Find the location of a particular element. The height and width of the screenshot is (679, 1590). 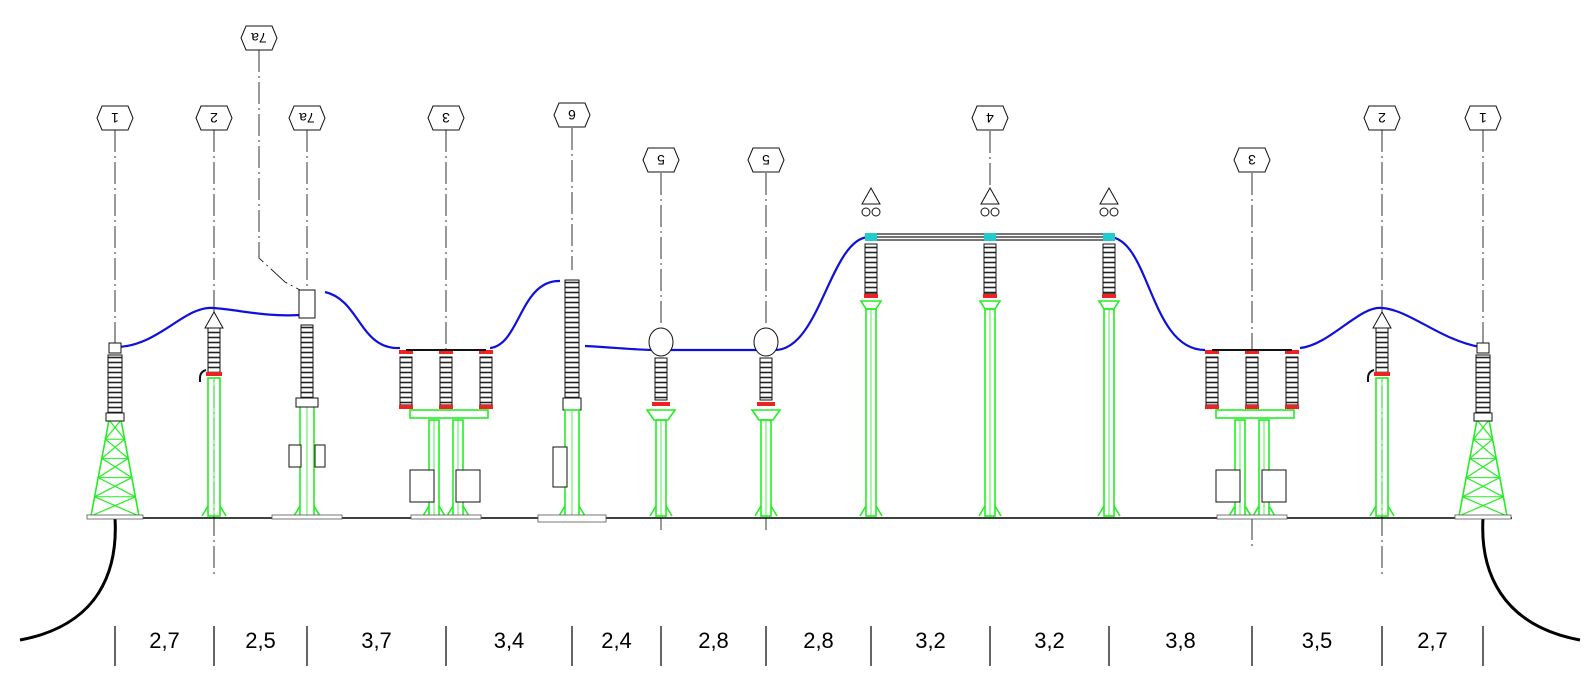

callout-tag-c4: 4 is located at coordinates (990, 118).